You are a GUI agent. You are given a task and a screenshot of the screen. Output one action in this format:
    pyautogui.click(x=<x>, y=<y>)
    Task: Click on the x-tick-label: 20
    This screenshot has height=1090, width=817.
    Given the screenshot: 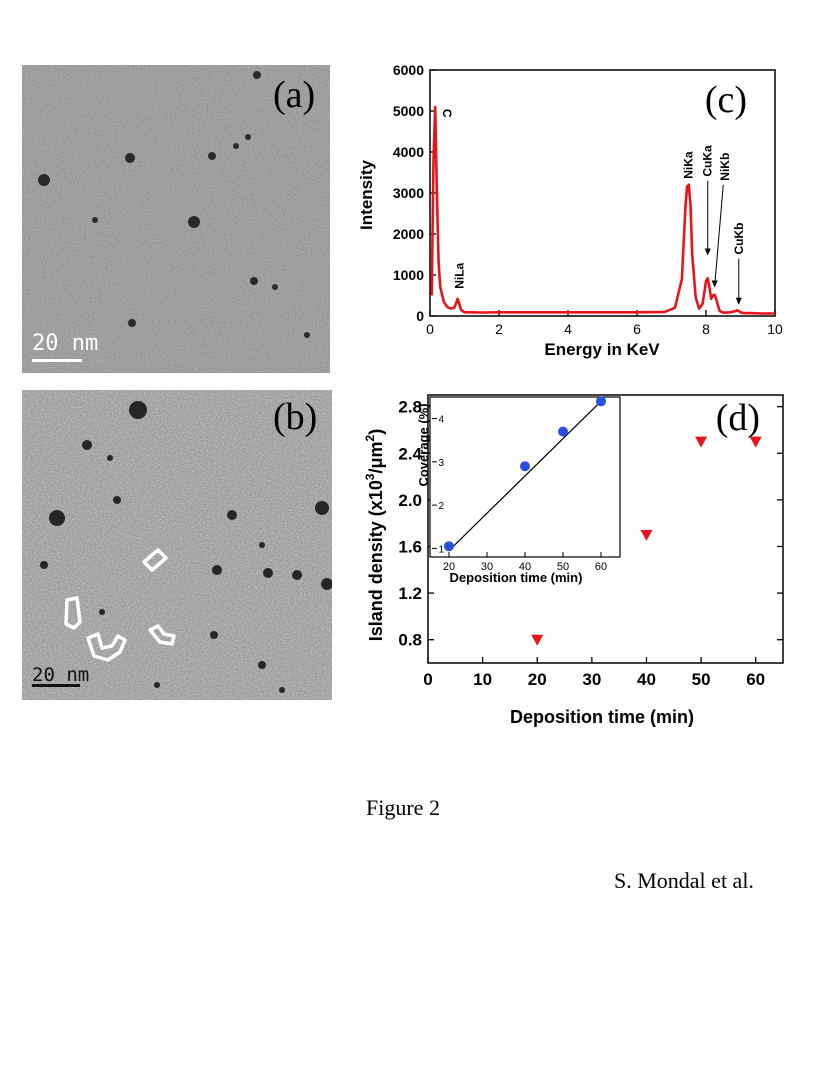 What is the action you would take?
    pyautogui.click(x=537, y=679)
    